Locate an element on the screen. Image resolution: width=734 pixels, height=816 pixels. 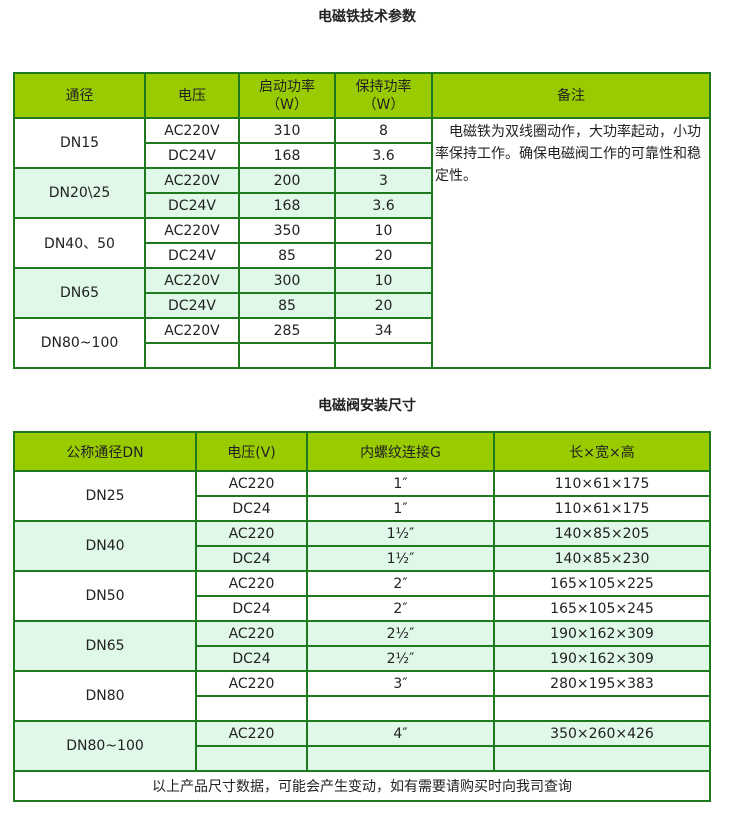
diameter-cell: DN80~100 is located at coordinates (105, 746).